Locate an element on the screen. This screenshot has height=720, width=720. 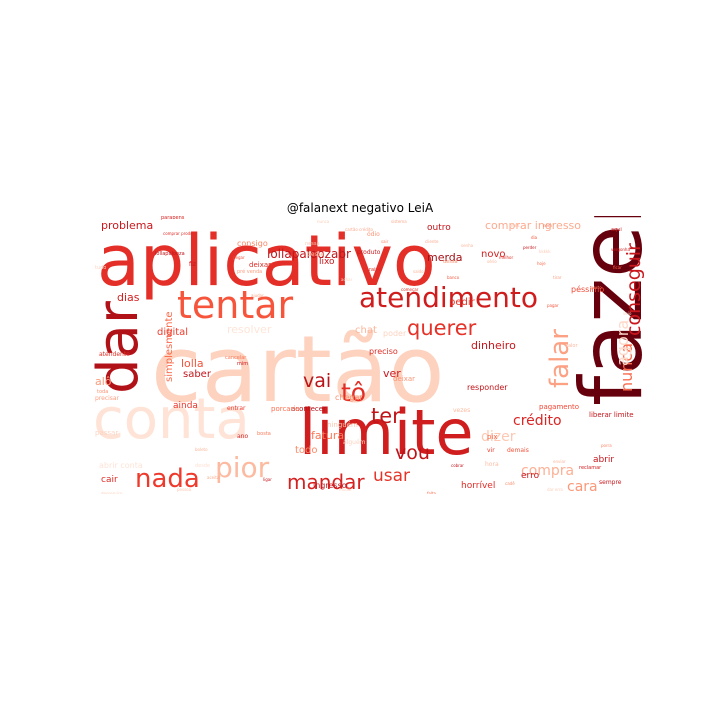
word-melhor-132: melhor is located at coordinates (506, 257).